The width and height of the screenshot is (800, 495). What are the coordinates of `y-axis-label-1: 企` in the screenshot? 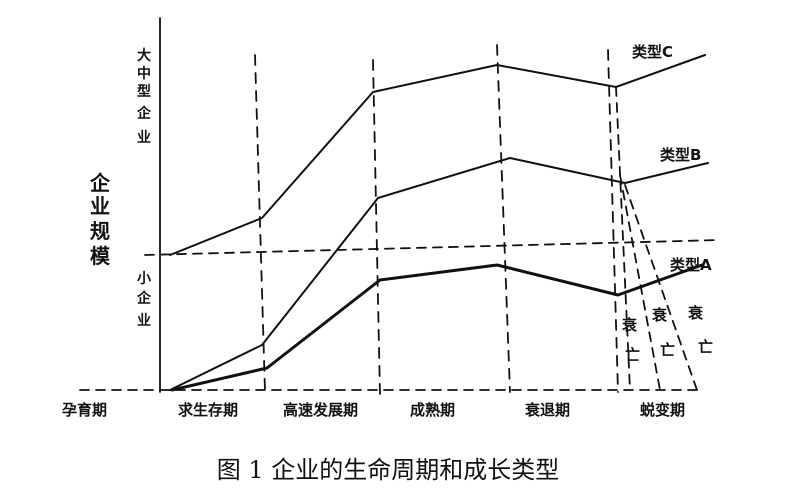 It's located at (100, 183).